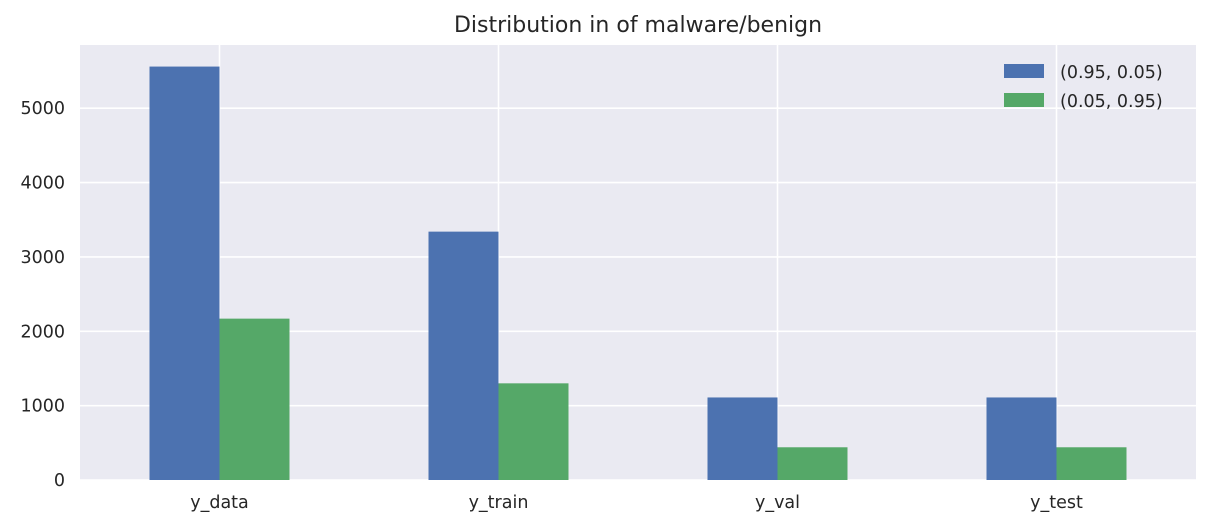 Image resolution: width=1210 pixels, height=528 pixels. Describe the element at coordinates (42, 109) in the screenshot. I see `y-tick-label: 5000` at that location.